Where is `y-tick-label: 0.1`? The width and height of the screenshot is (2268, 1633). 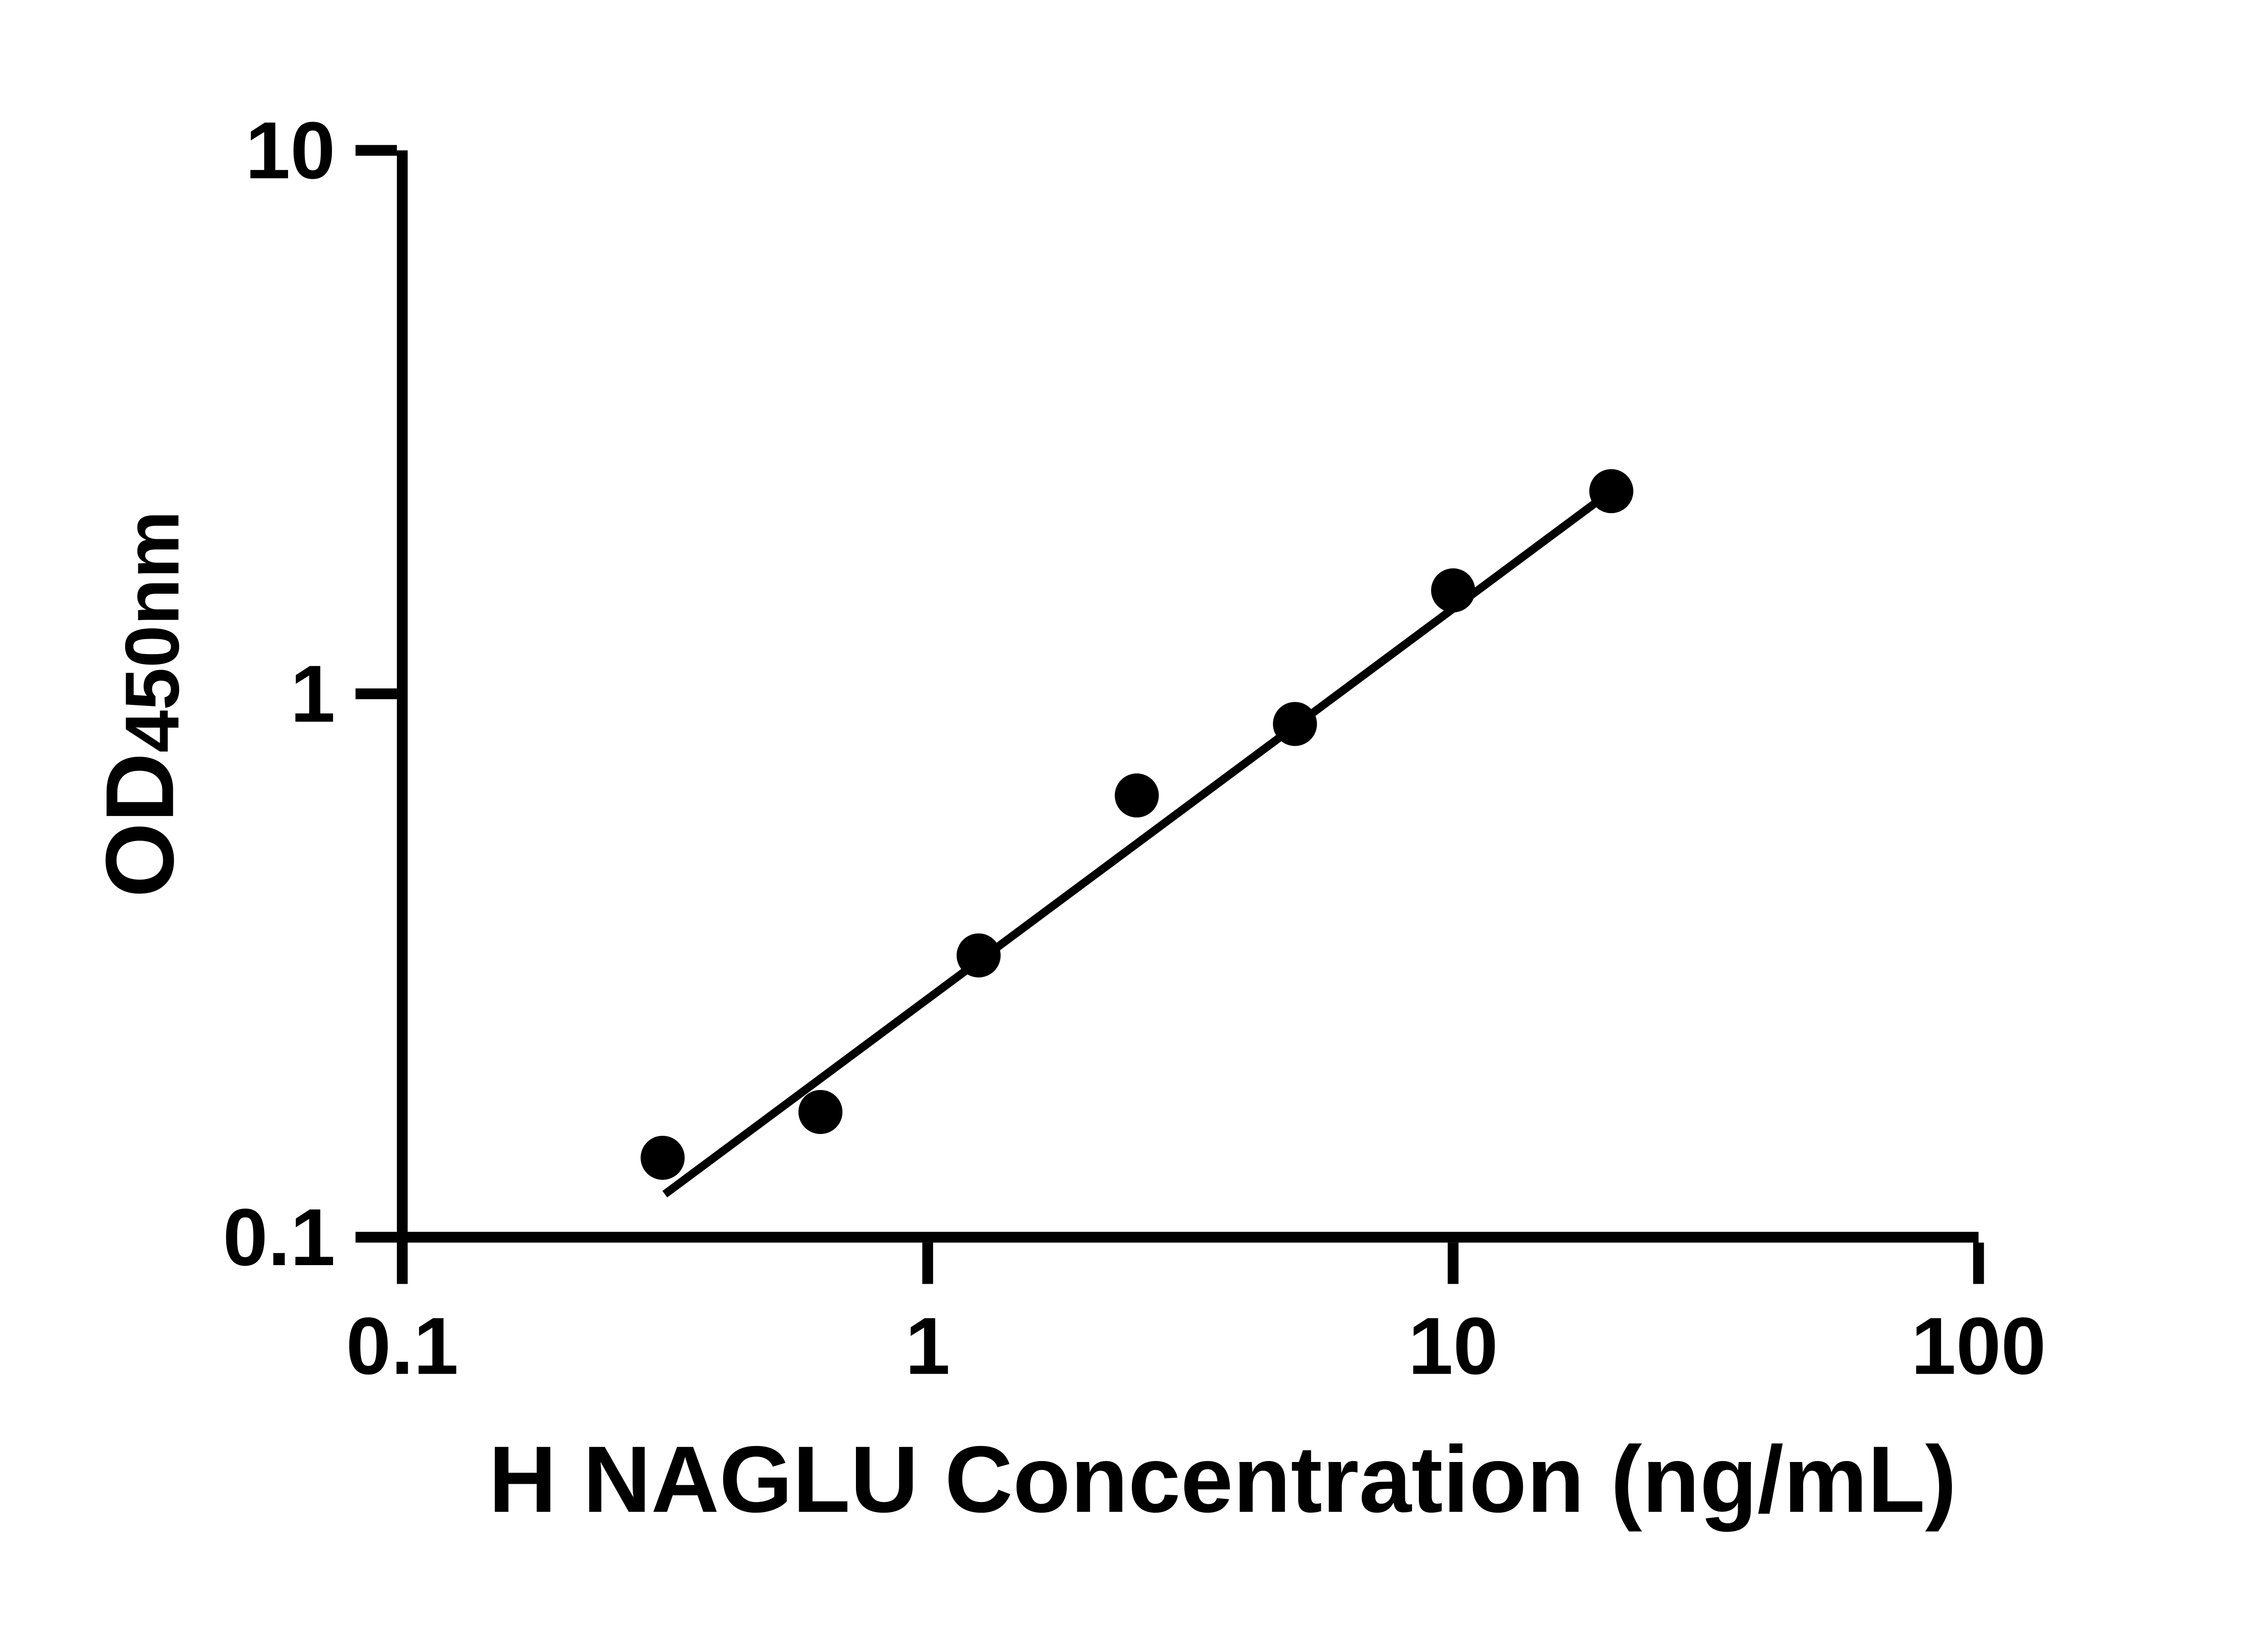
y-tick-label: 0.1 is located at coordinates (279, 1237).